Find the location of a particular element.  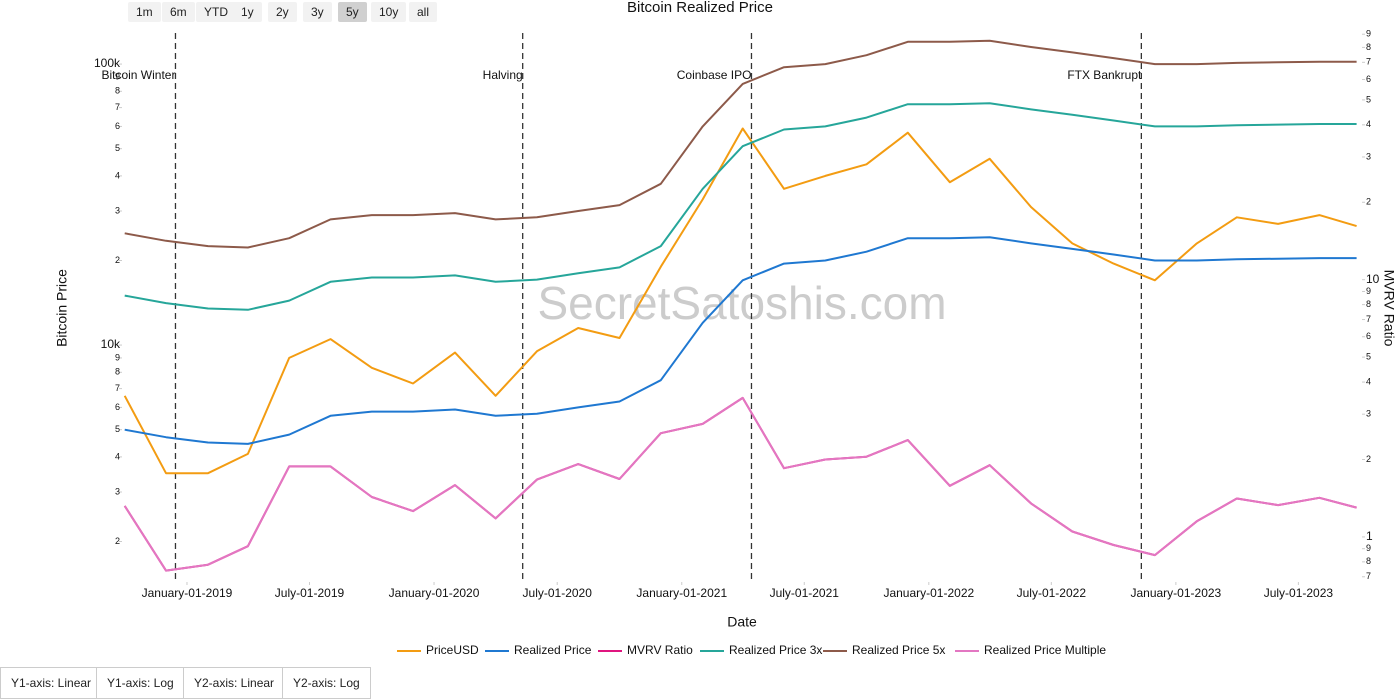

range-button: YTD is located at coordinates (216, 12).